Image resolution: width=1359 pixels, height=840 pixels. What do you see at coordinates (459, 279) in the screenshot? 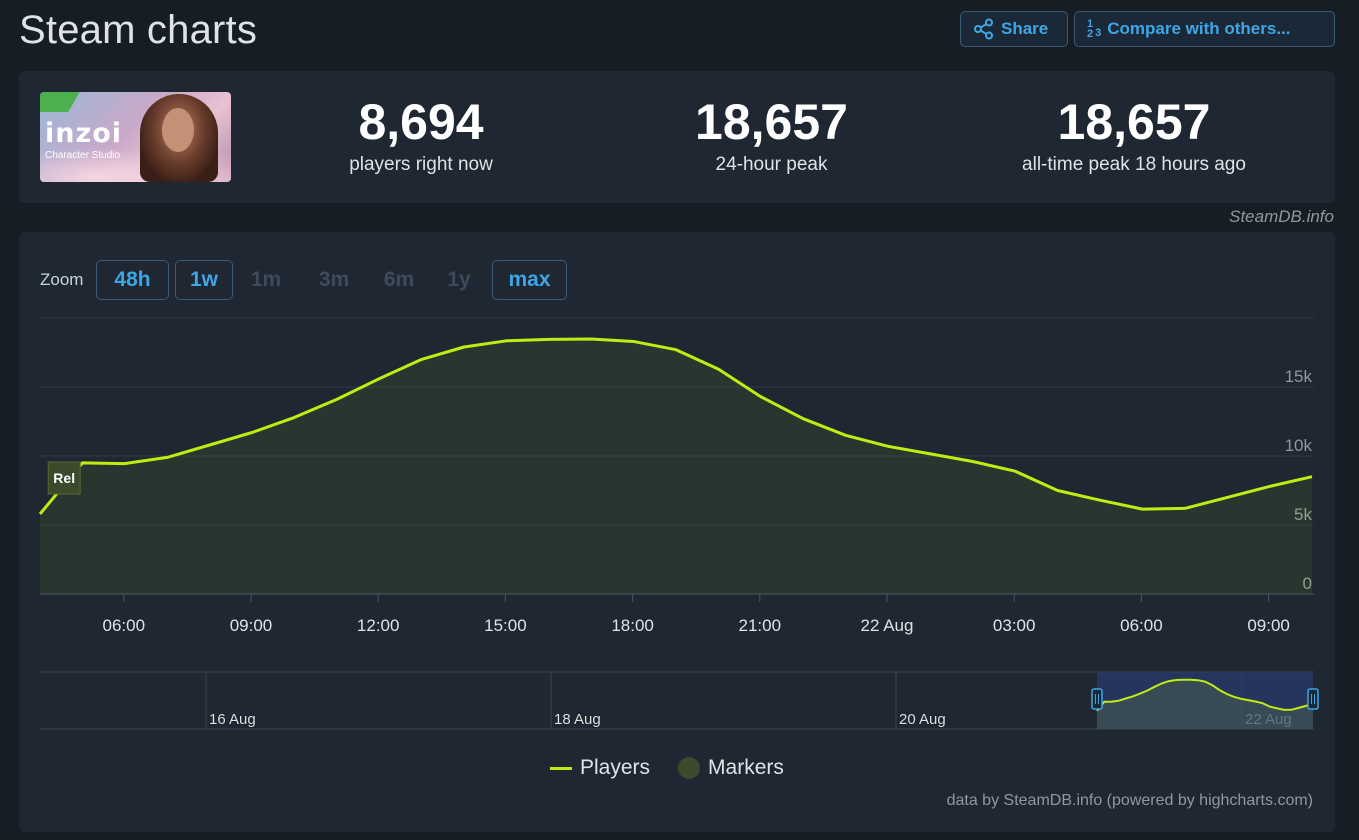
I see `zoom-1y-button: 1y` at bounding box center [459, 279].